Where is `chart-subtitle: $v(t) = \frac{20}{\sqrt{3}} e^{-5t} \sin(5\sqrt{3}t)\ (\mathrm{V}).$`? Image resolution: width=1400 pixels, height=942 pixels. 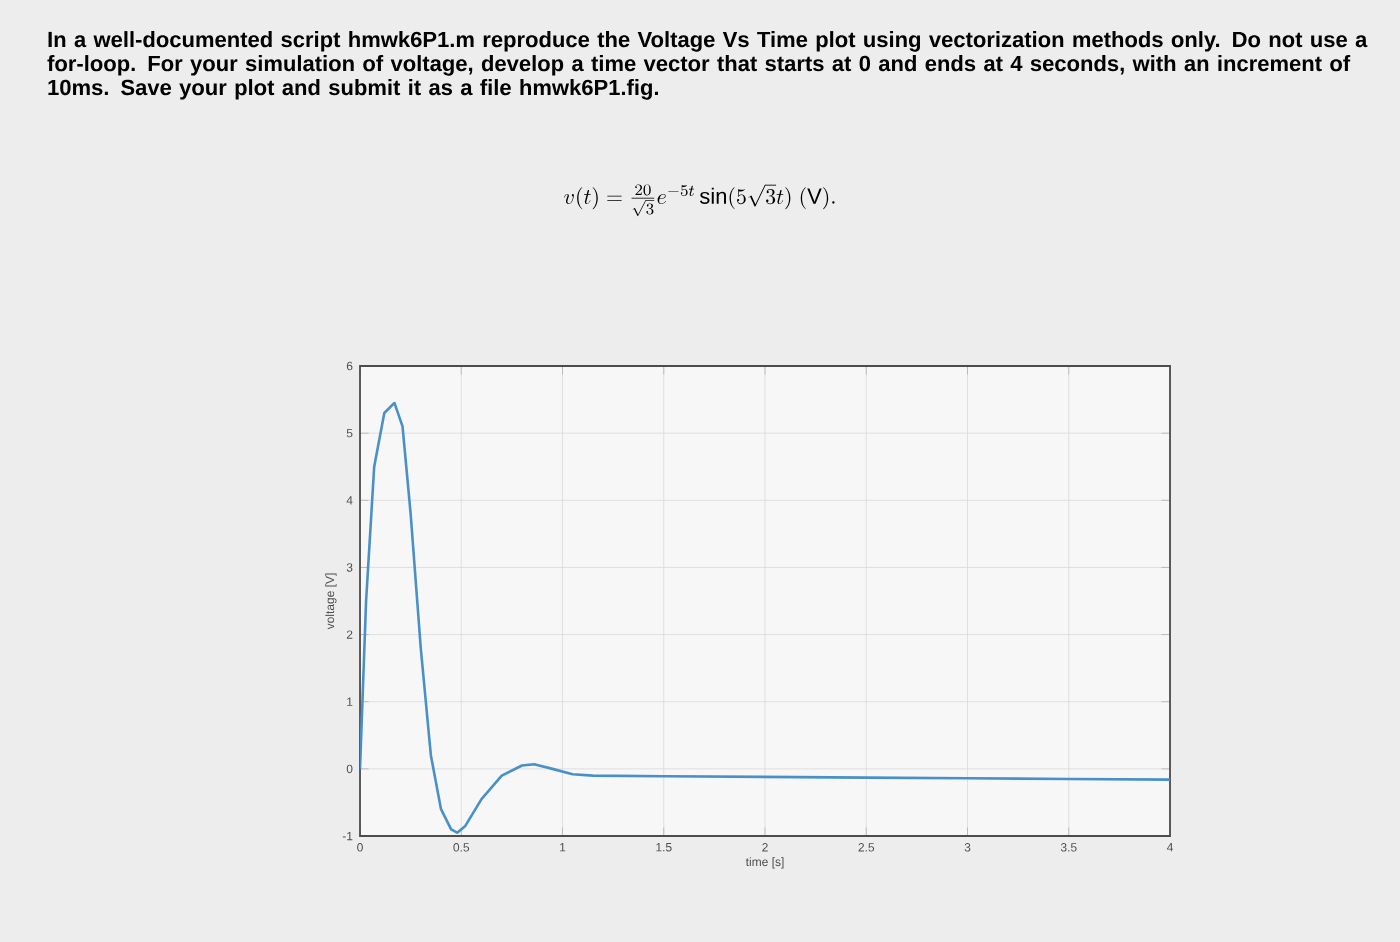
chart-subtitle: $v(t) = \frac{20}{\sqrt{3}} e^{-5t} \sin(5\sqrt{3}t)\ (\mathrm{V}).$ is located at coordinates (699, 200).